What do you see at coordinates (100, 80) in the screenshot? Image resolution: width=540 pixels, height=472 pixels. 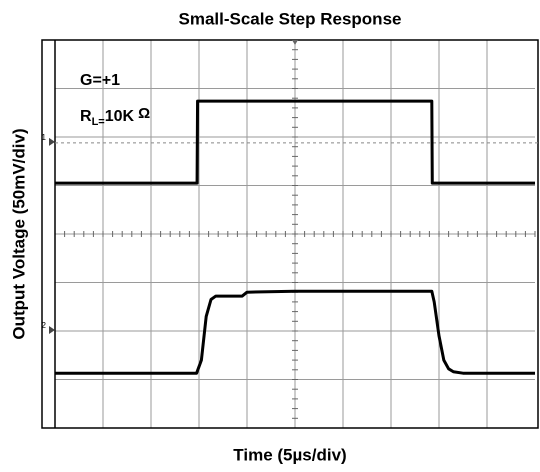 I see `gain-annotation: G=+1` at bounding box center [100, 80].